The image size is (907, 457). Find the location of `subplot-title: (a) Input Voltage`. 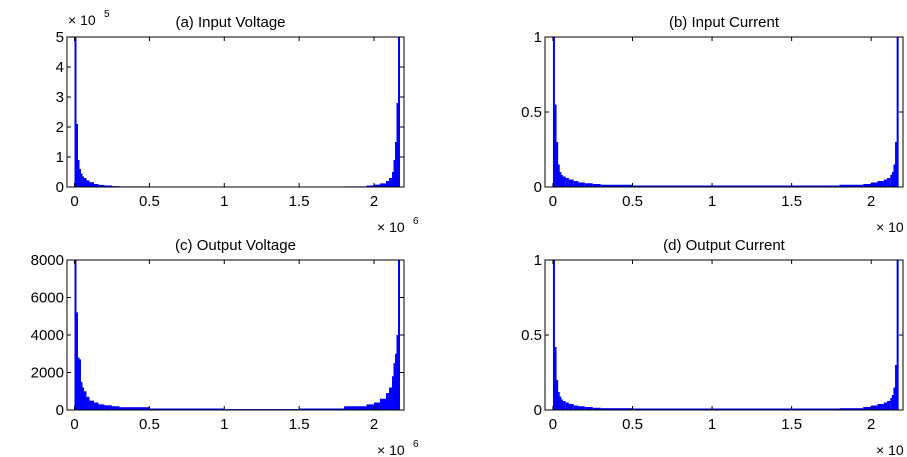

subplot-title: (a) Input Voltage is located at coordinates (230, 22).